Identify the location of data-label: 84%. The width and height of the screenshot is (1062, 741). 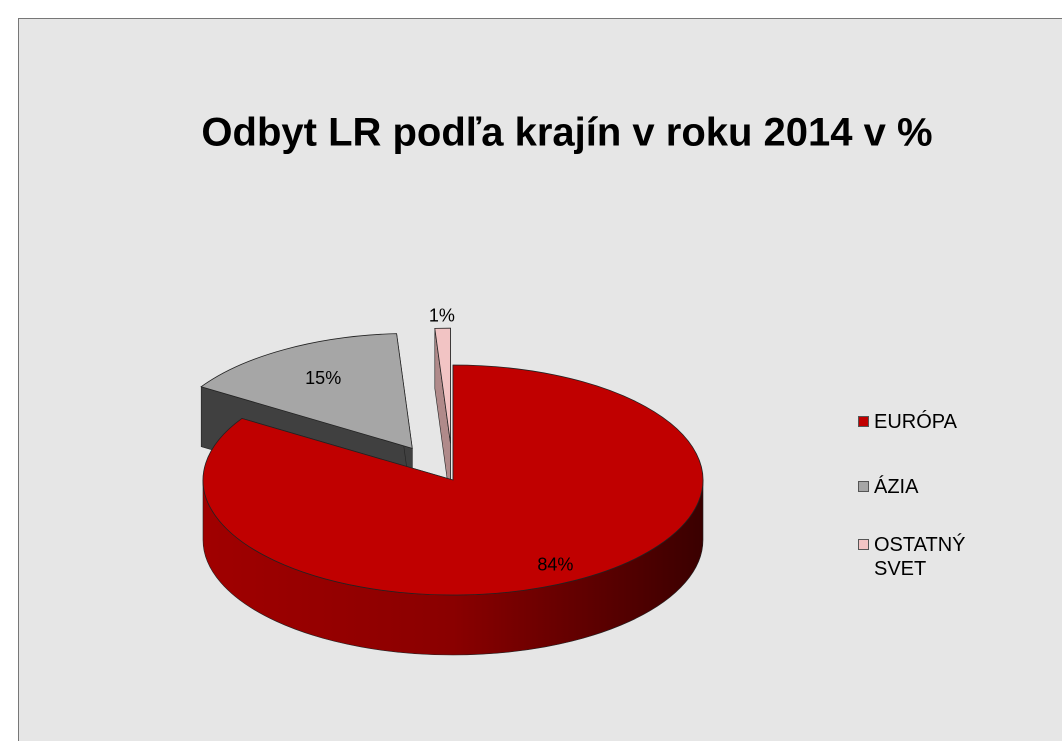
(555, 564).